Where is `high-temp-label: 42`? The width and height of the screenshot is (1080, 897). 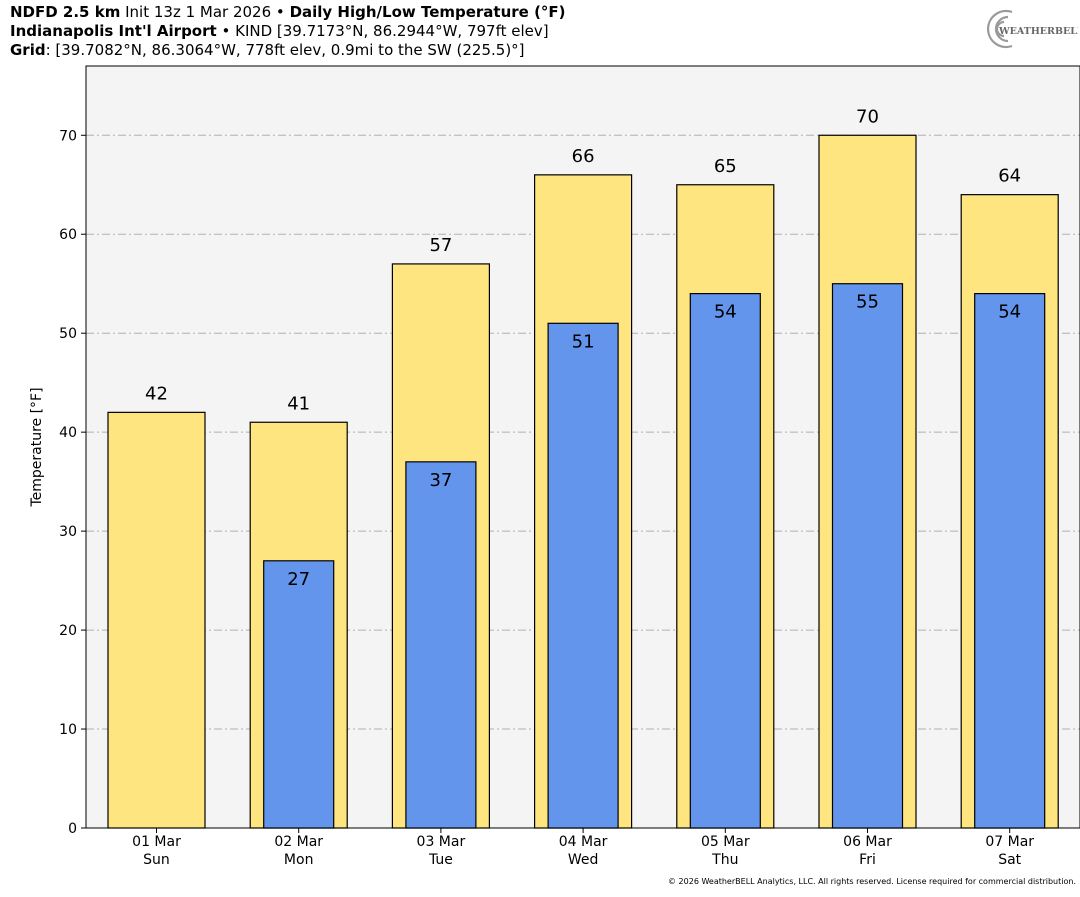 high-temp-label: 42 is located at coordinates (156, 393).